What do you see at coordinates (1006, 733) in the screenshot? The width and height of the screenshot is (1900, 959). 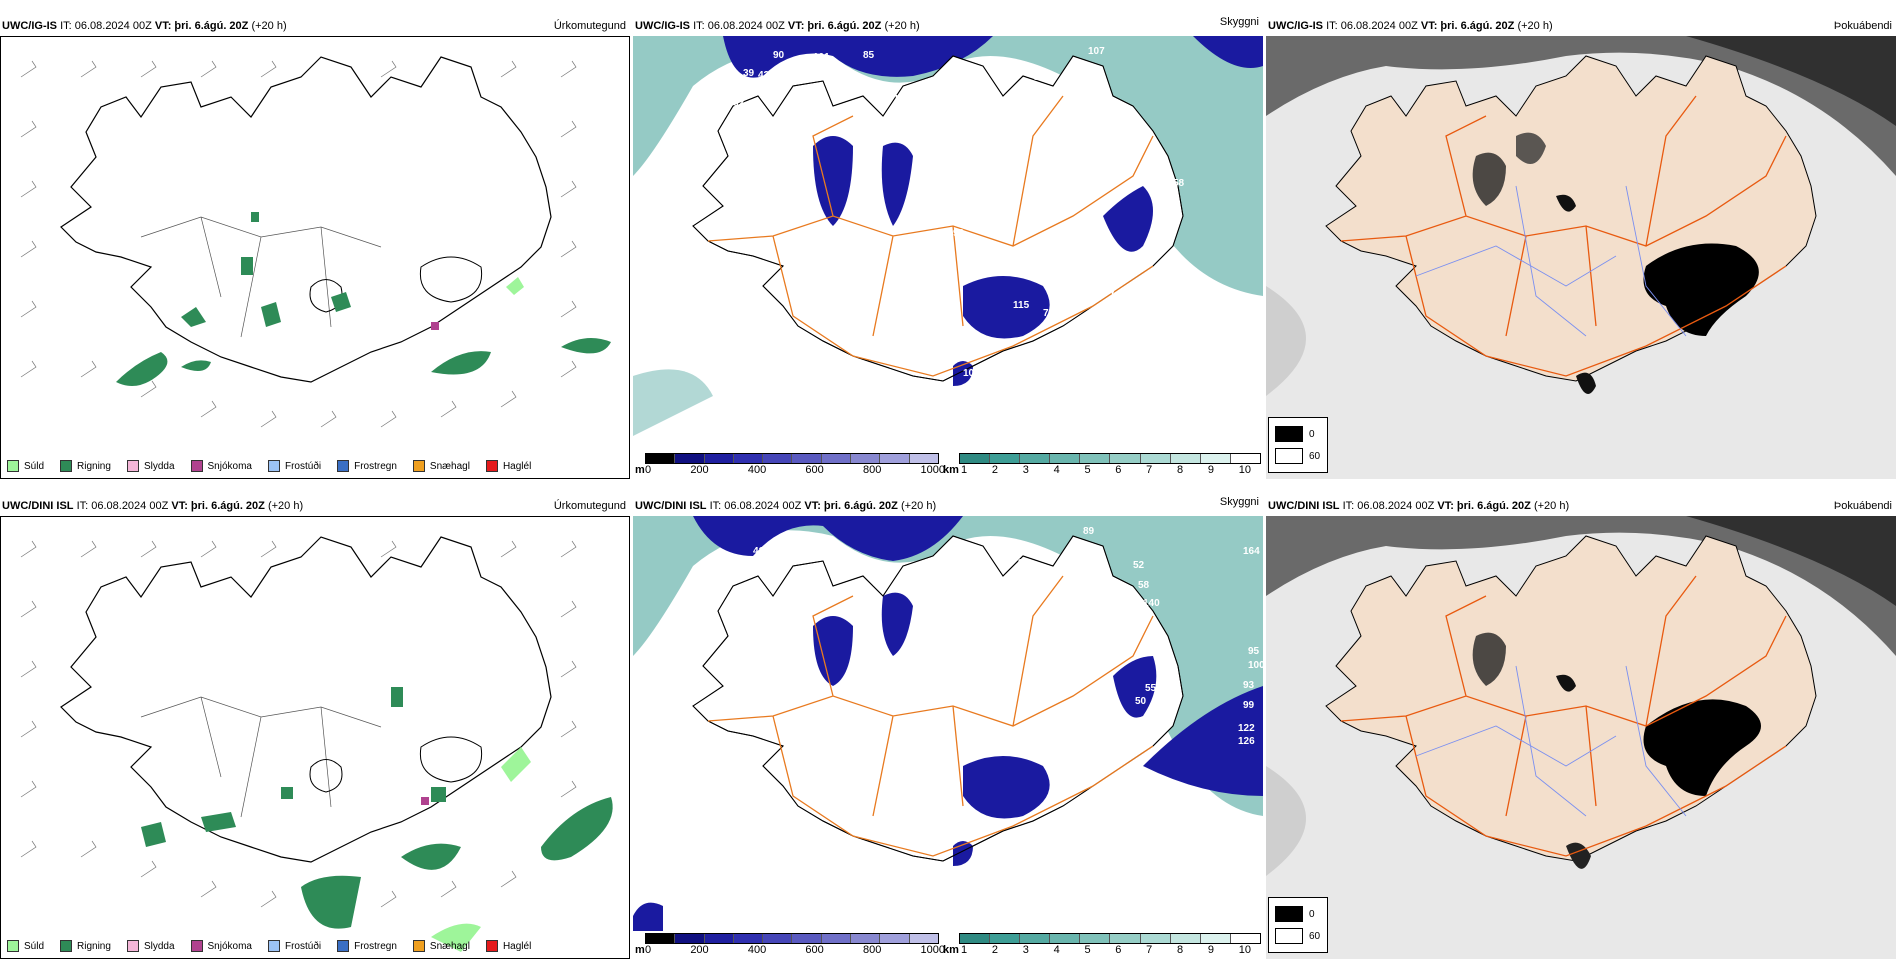 I see `ceiling-value-label: 119` at bounding box center [1006, 733].